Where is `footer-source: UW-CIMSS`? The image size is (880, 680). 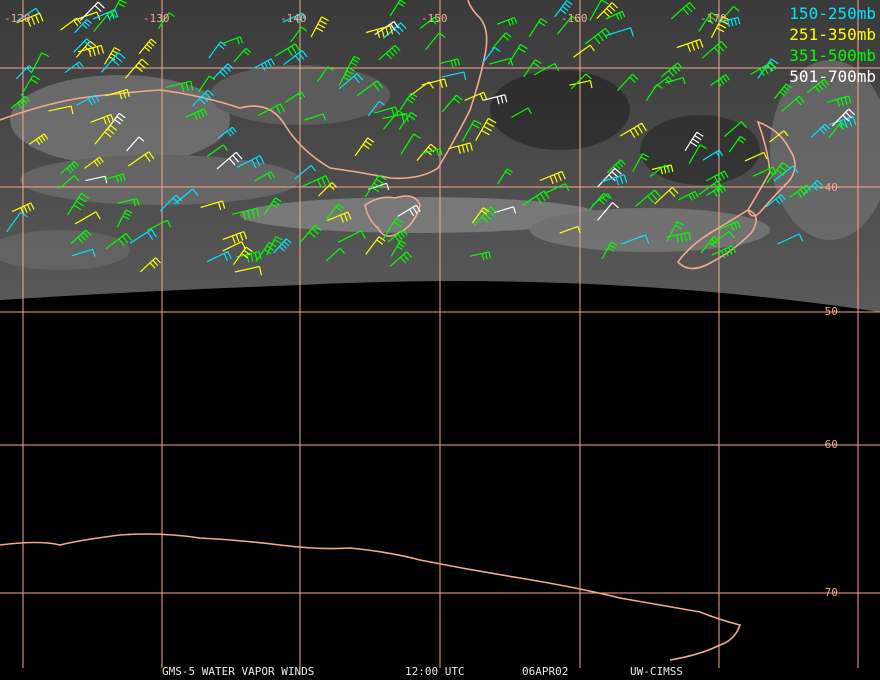
footer-source: UW-CIMSS is located at coordinates (656, 671).